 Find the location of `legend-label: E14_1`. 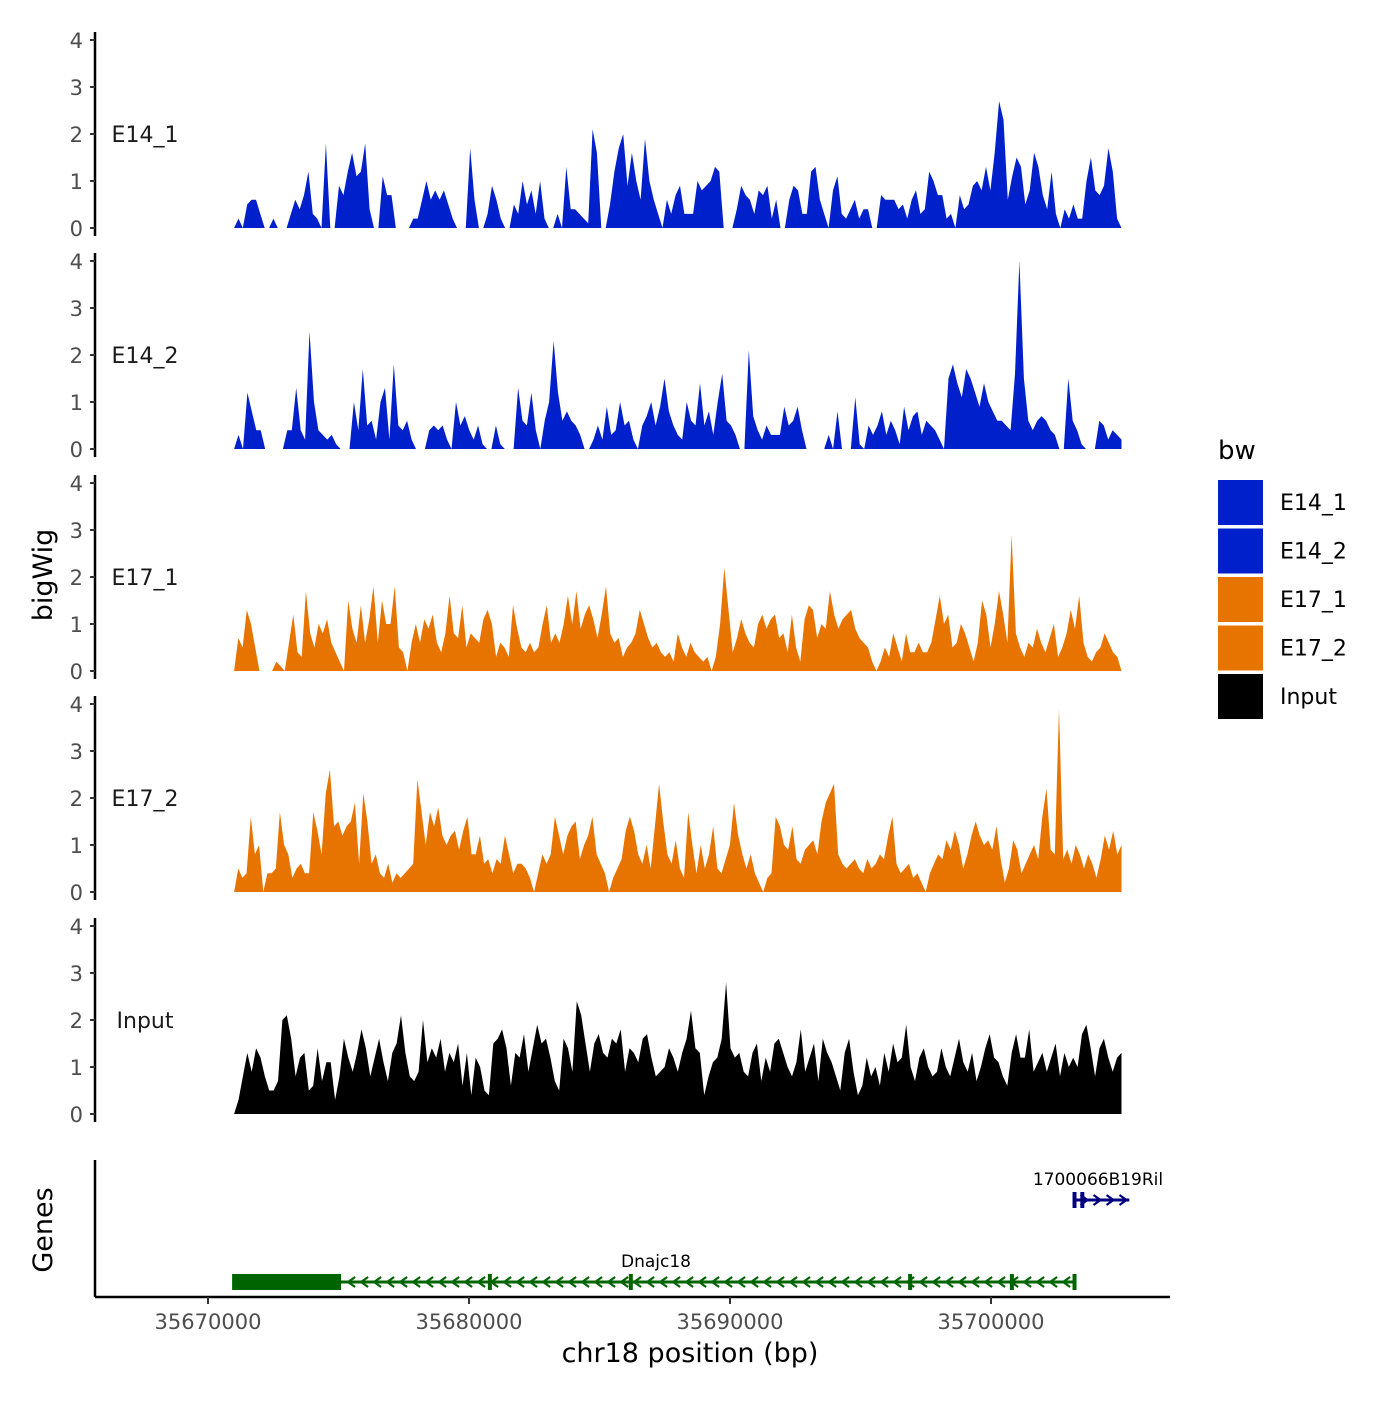

legend-label: E14_1 is located at coordinates (1313, 503).